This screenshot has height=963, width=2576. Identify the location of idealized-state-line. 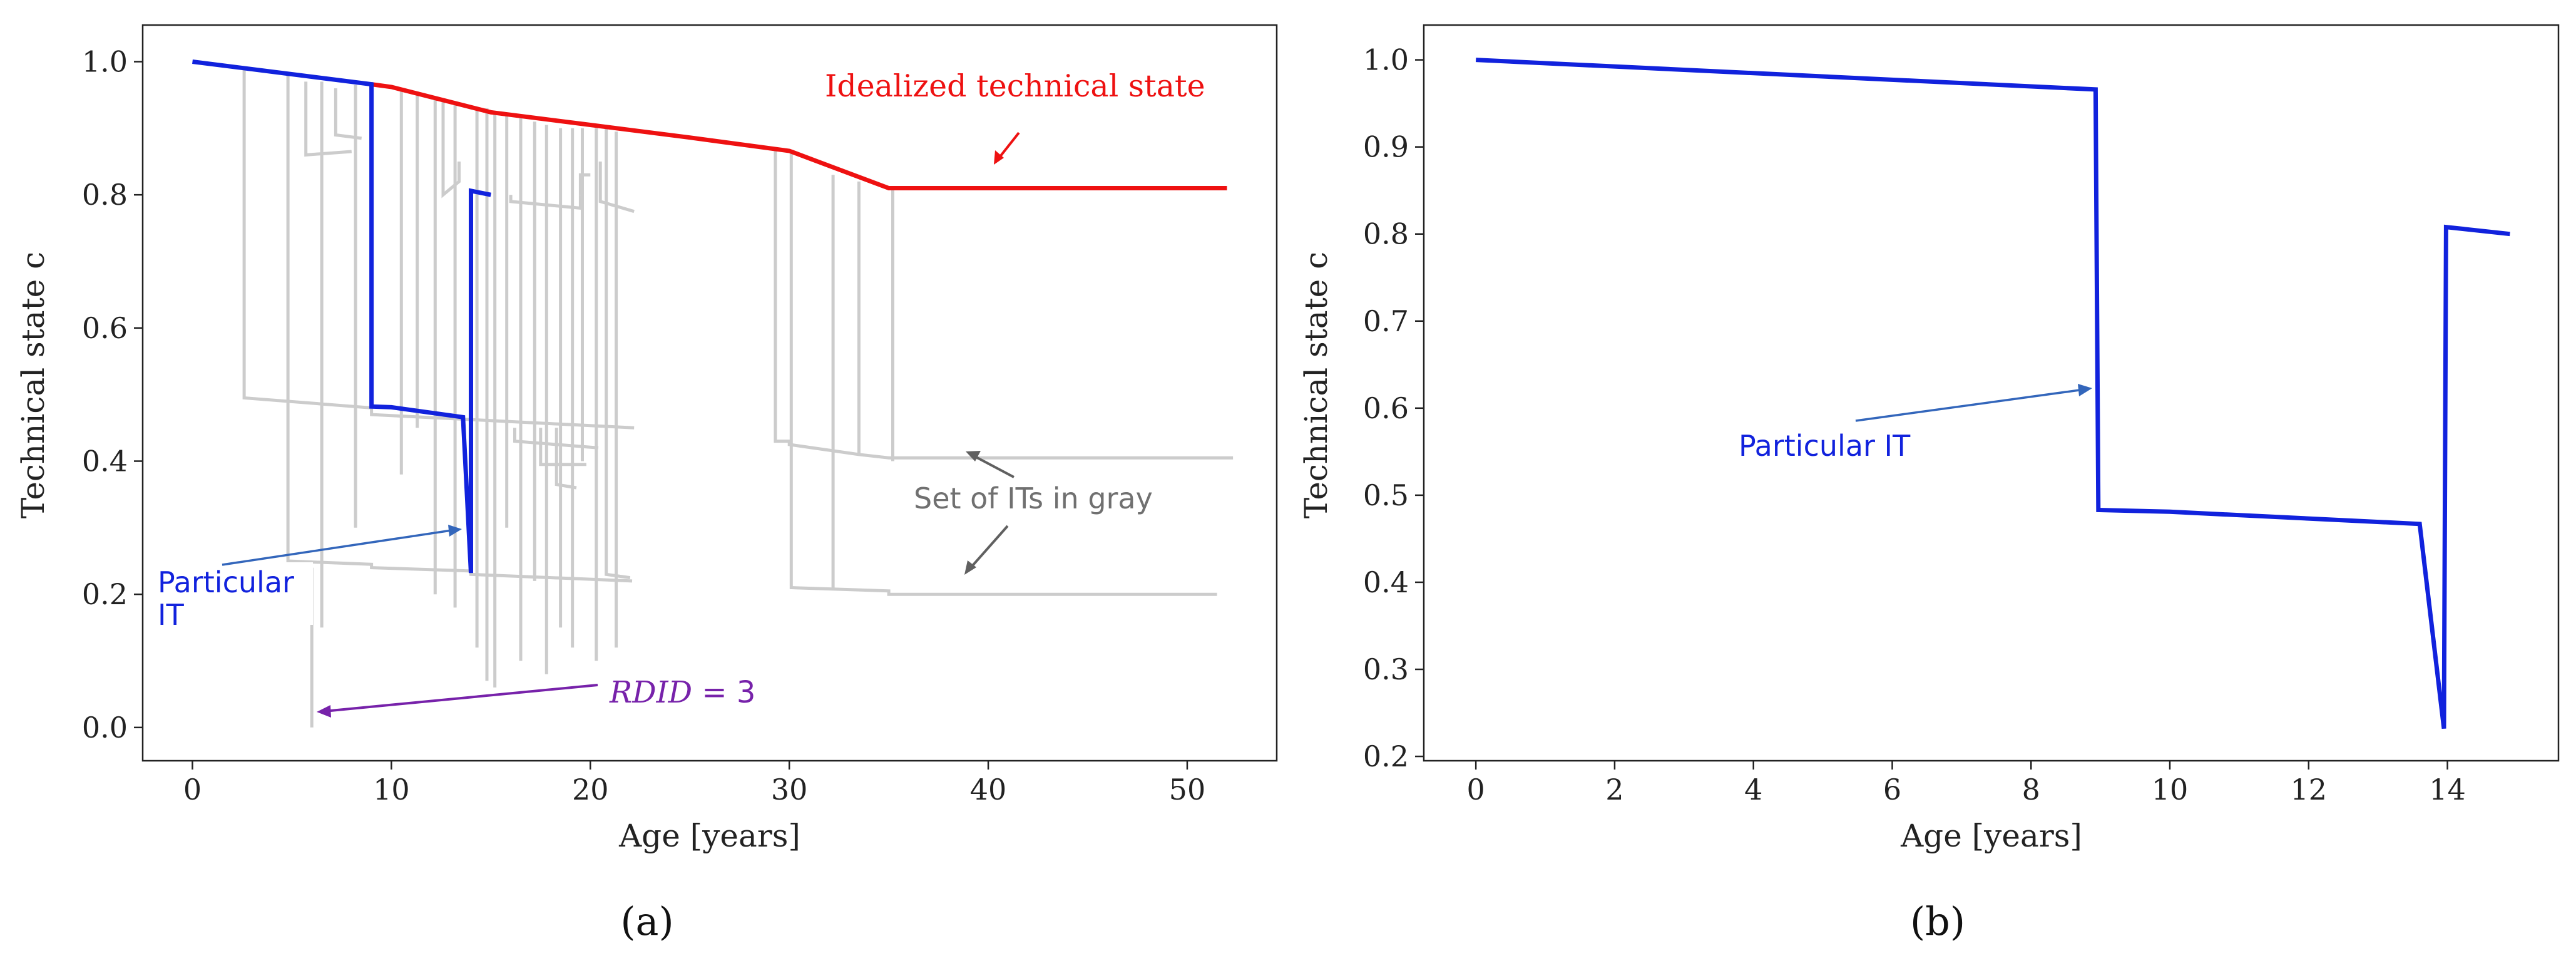
(799, 136).